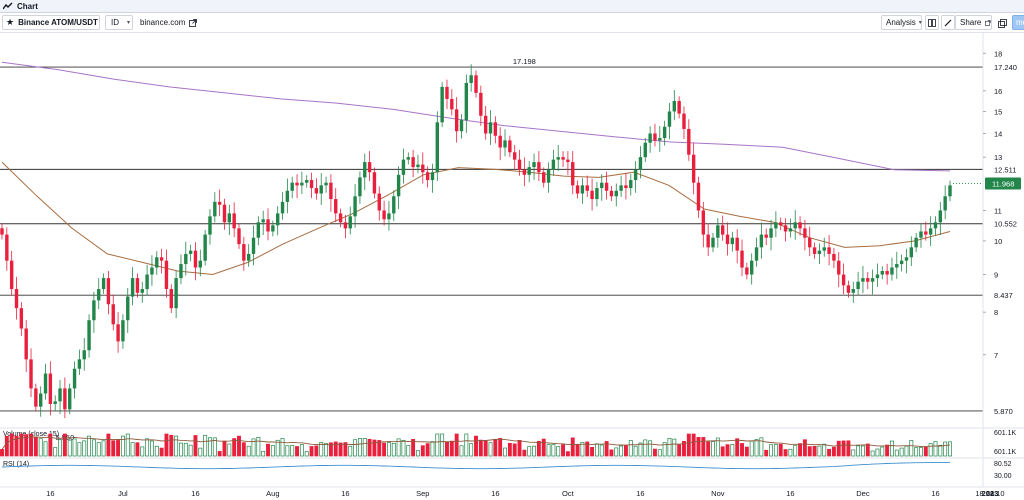 Image resolution: width=1024 pixels, height=500 pixels. I want to click on source-link: binance.com, so click(169, 22).